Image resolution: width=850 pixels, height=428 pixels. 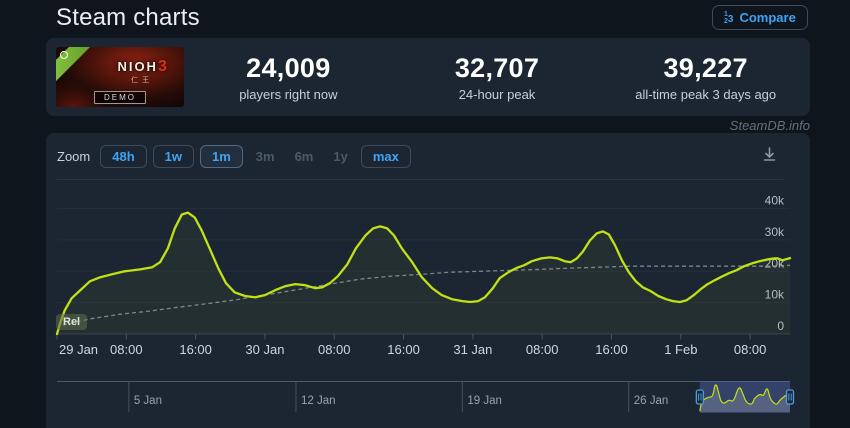 What do you see at coordinates (264, 349) in the screenshot?
I see `x-axis-label: 30 Jan` at bounding box center [264, 349].